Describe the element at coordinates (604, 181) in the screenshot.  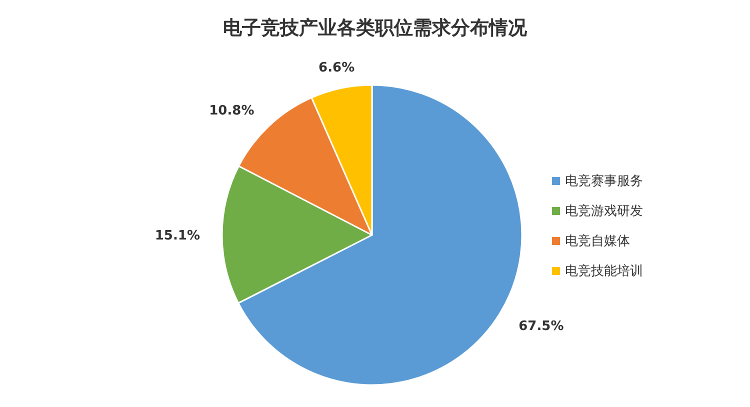
I see `legend-label: 电竞赛事服务` at that location.